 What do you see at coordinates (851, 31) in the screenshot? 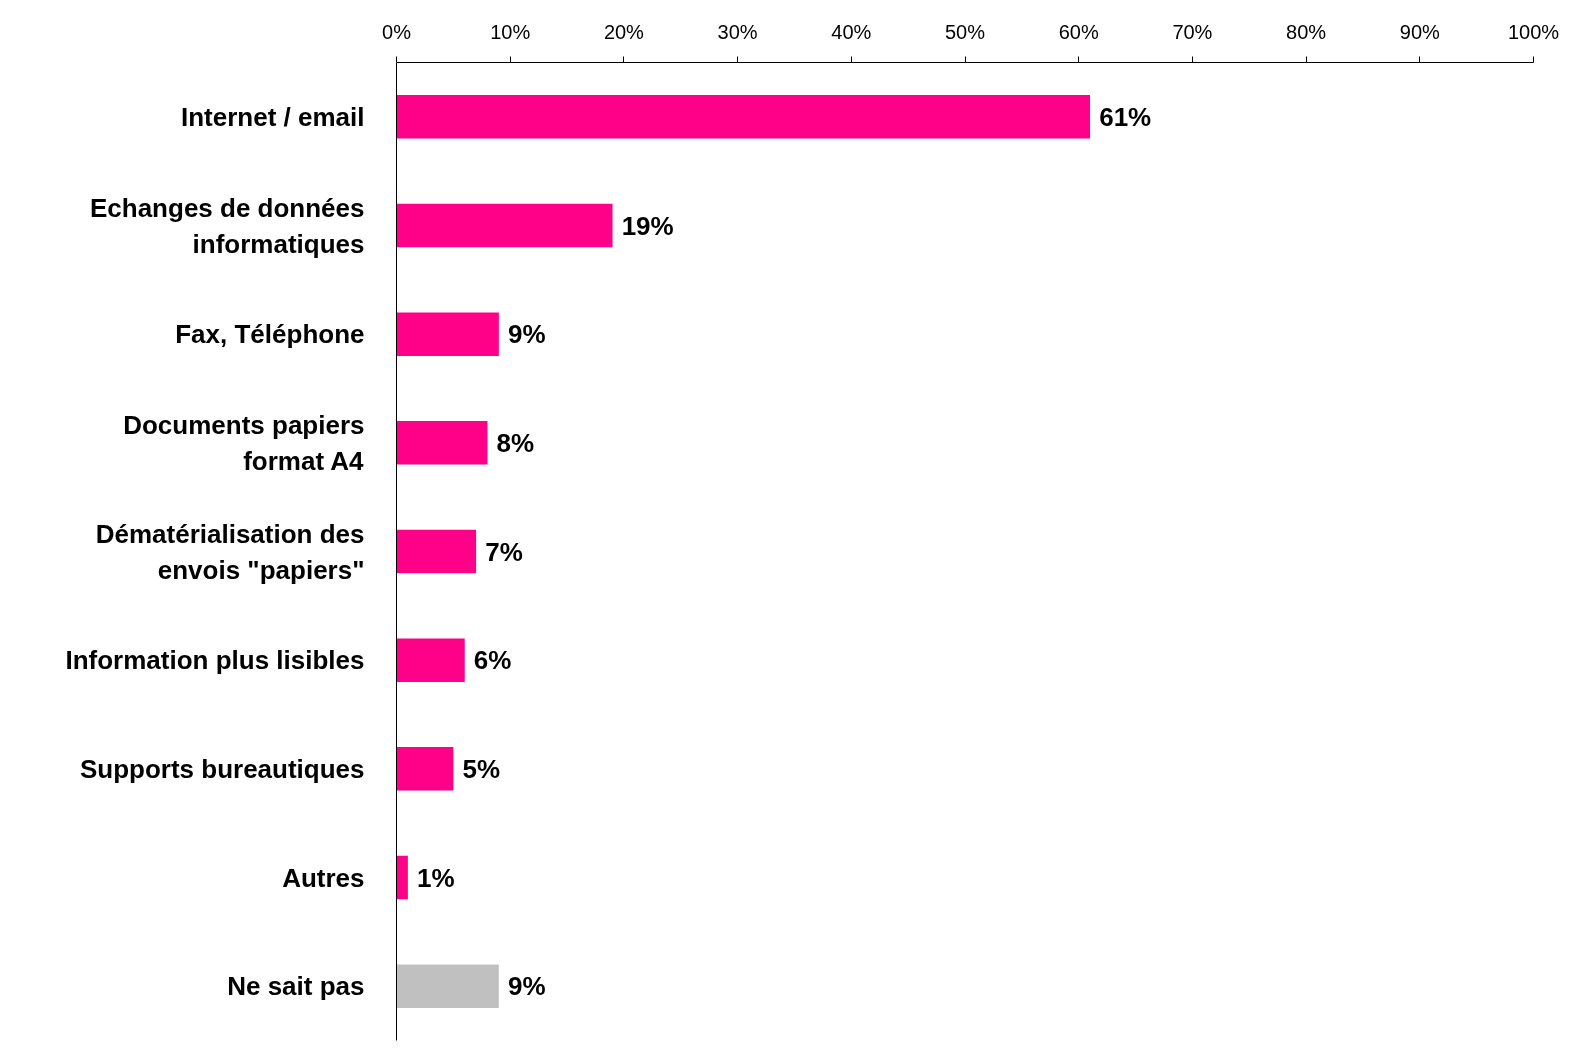
I see `x-tick-label: 40%` at bounding box center [851, 31].